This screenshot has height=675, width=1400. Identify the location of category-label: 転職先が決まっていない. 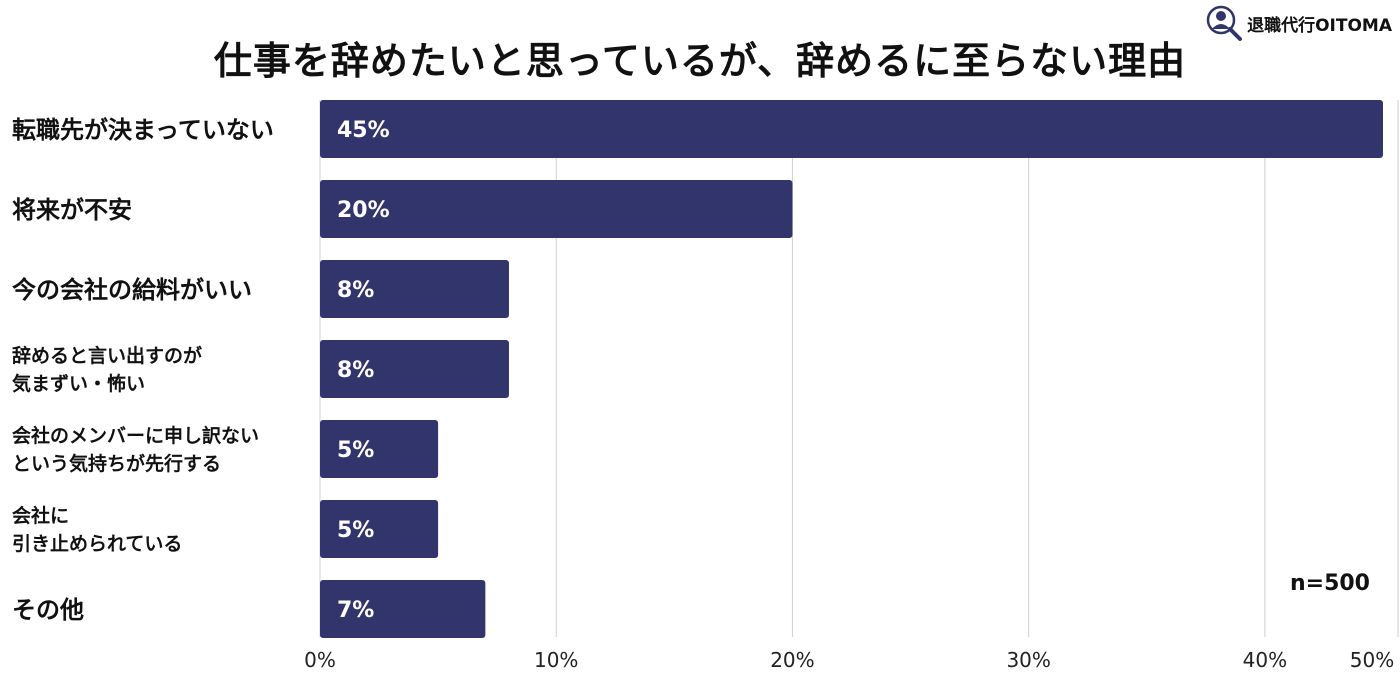
(143, 130).